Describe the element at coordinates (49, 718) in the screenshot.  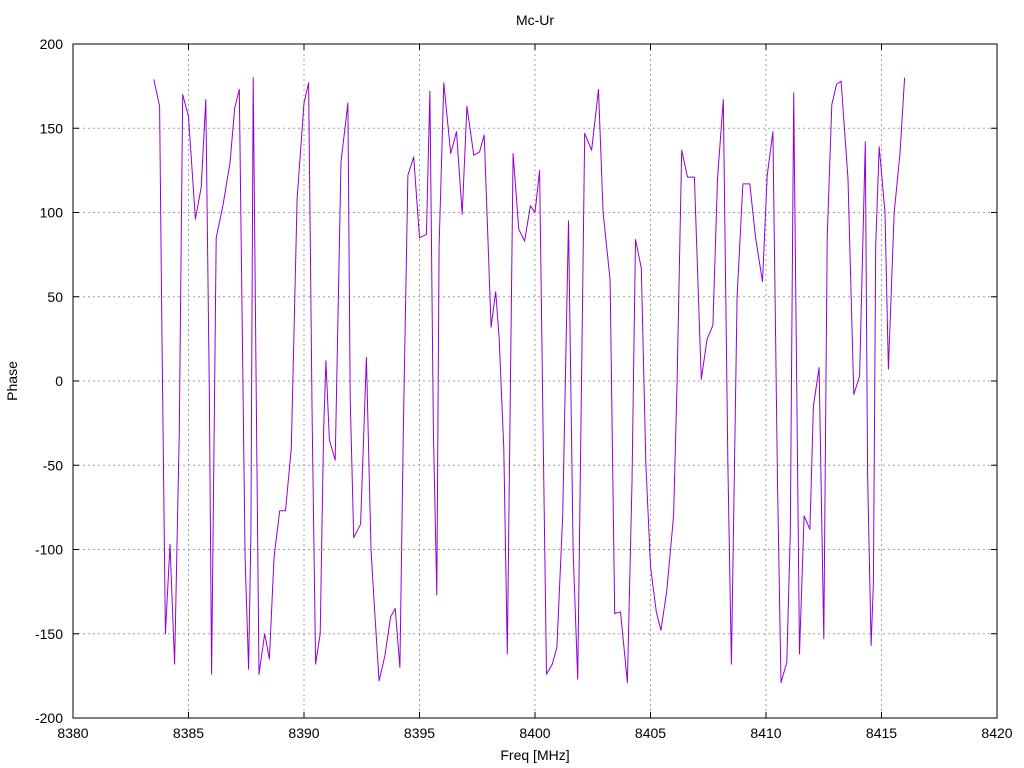
I see `y-tick-label: -200` at that location.